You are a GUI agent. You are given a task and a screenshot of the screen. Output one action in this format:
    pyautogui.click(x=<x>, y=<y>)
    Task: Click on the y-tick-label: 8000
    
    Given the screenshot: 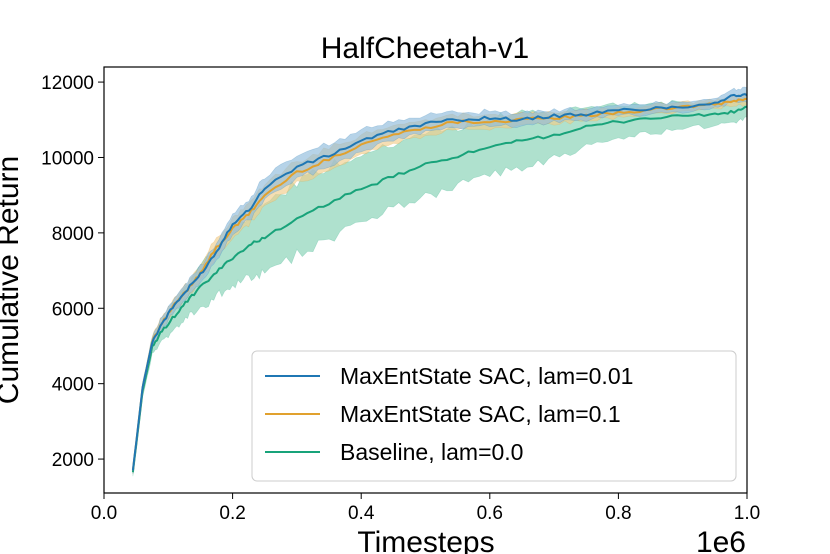 What is the action you would take?
    pyautogui.click(x=73, y=234)
    